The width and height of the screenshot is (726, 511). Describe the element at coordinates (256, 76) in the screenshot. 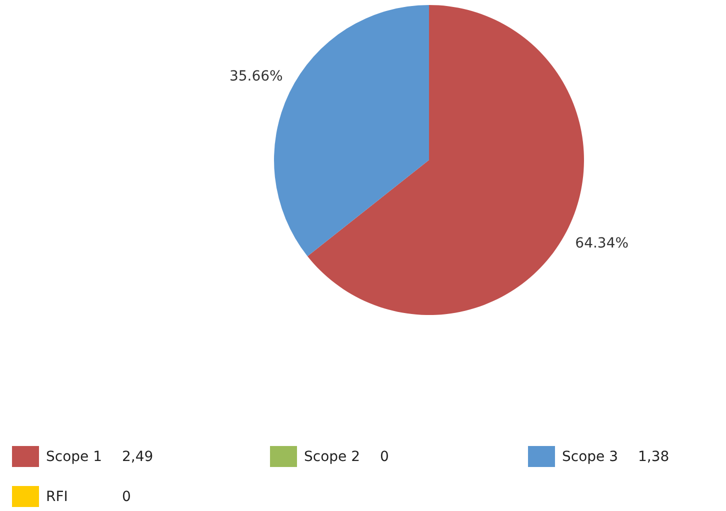

I see `data-label: 35.66%` at that location.